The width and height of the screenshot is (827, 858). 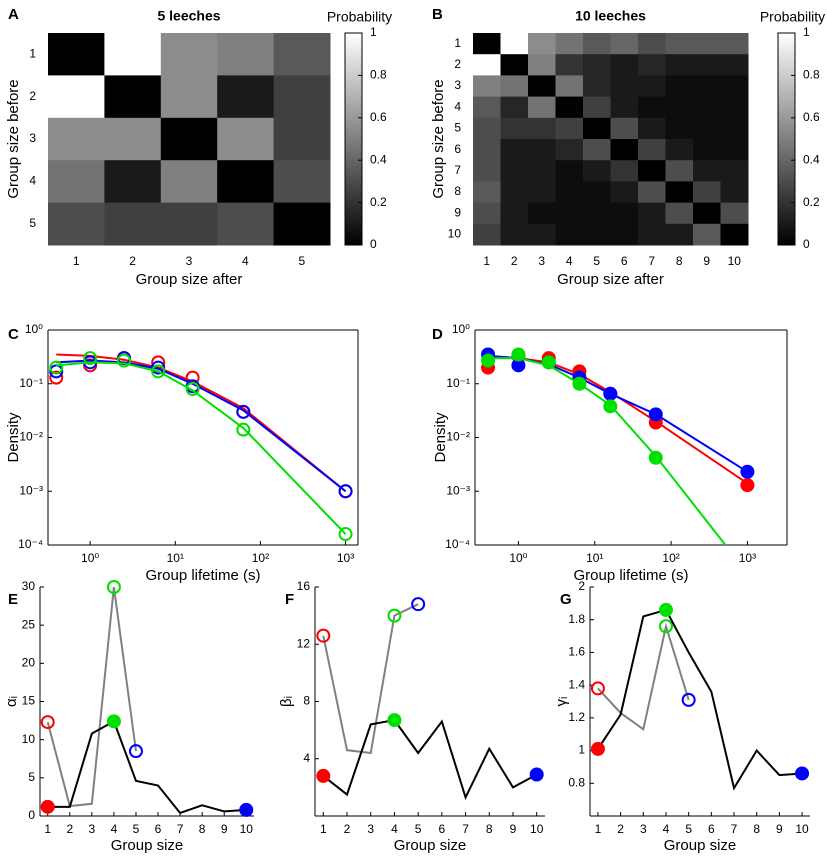 I want to click on y-tick-label: 3, so click(x=32, y=138).